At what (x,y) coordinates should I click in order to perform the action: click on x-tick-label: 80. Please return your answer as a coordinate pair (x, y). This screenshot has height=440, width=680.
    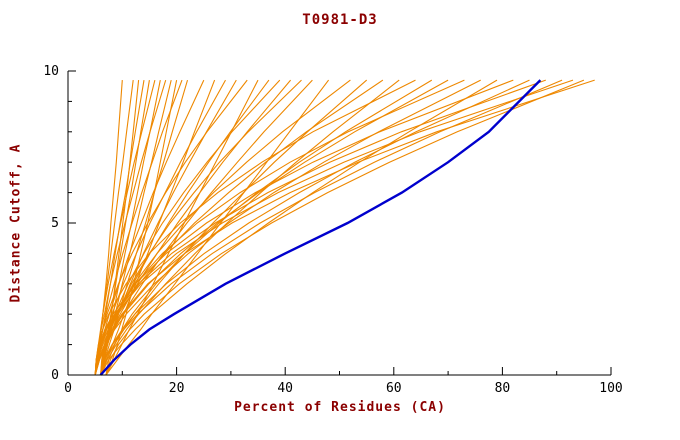
    Looking at the image, I should click on (503, 388).